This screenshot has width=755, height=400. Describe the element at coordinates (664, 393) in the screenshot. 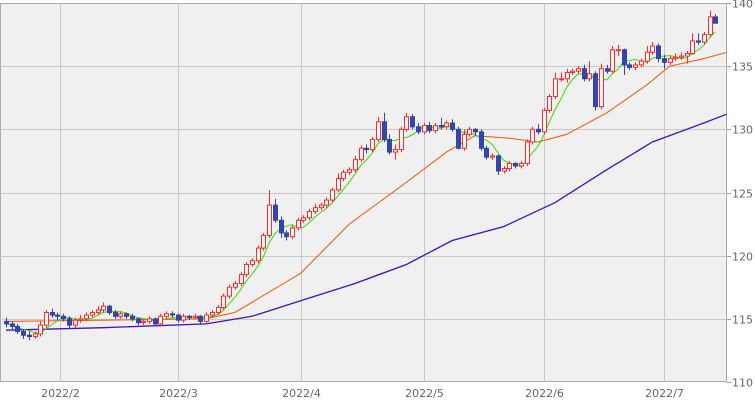

I see `x-tick-label: 2022/7` at that location.